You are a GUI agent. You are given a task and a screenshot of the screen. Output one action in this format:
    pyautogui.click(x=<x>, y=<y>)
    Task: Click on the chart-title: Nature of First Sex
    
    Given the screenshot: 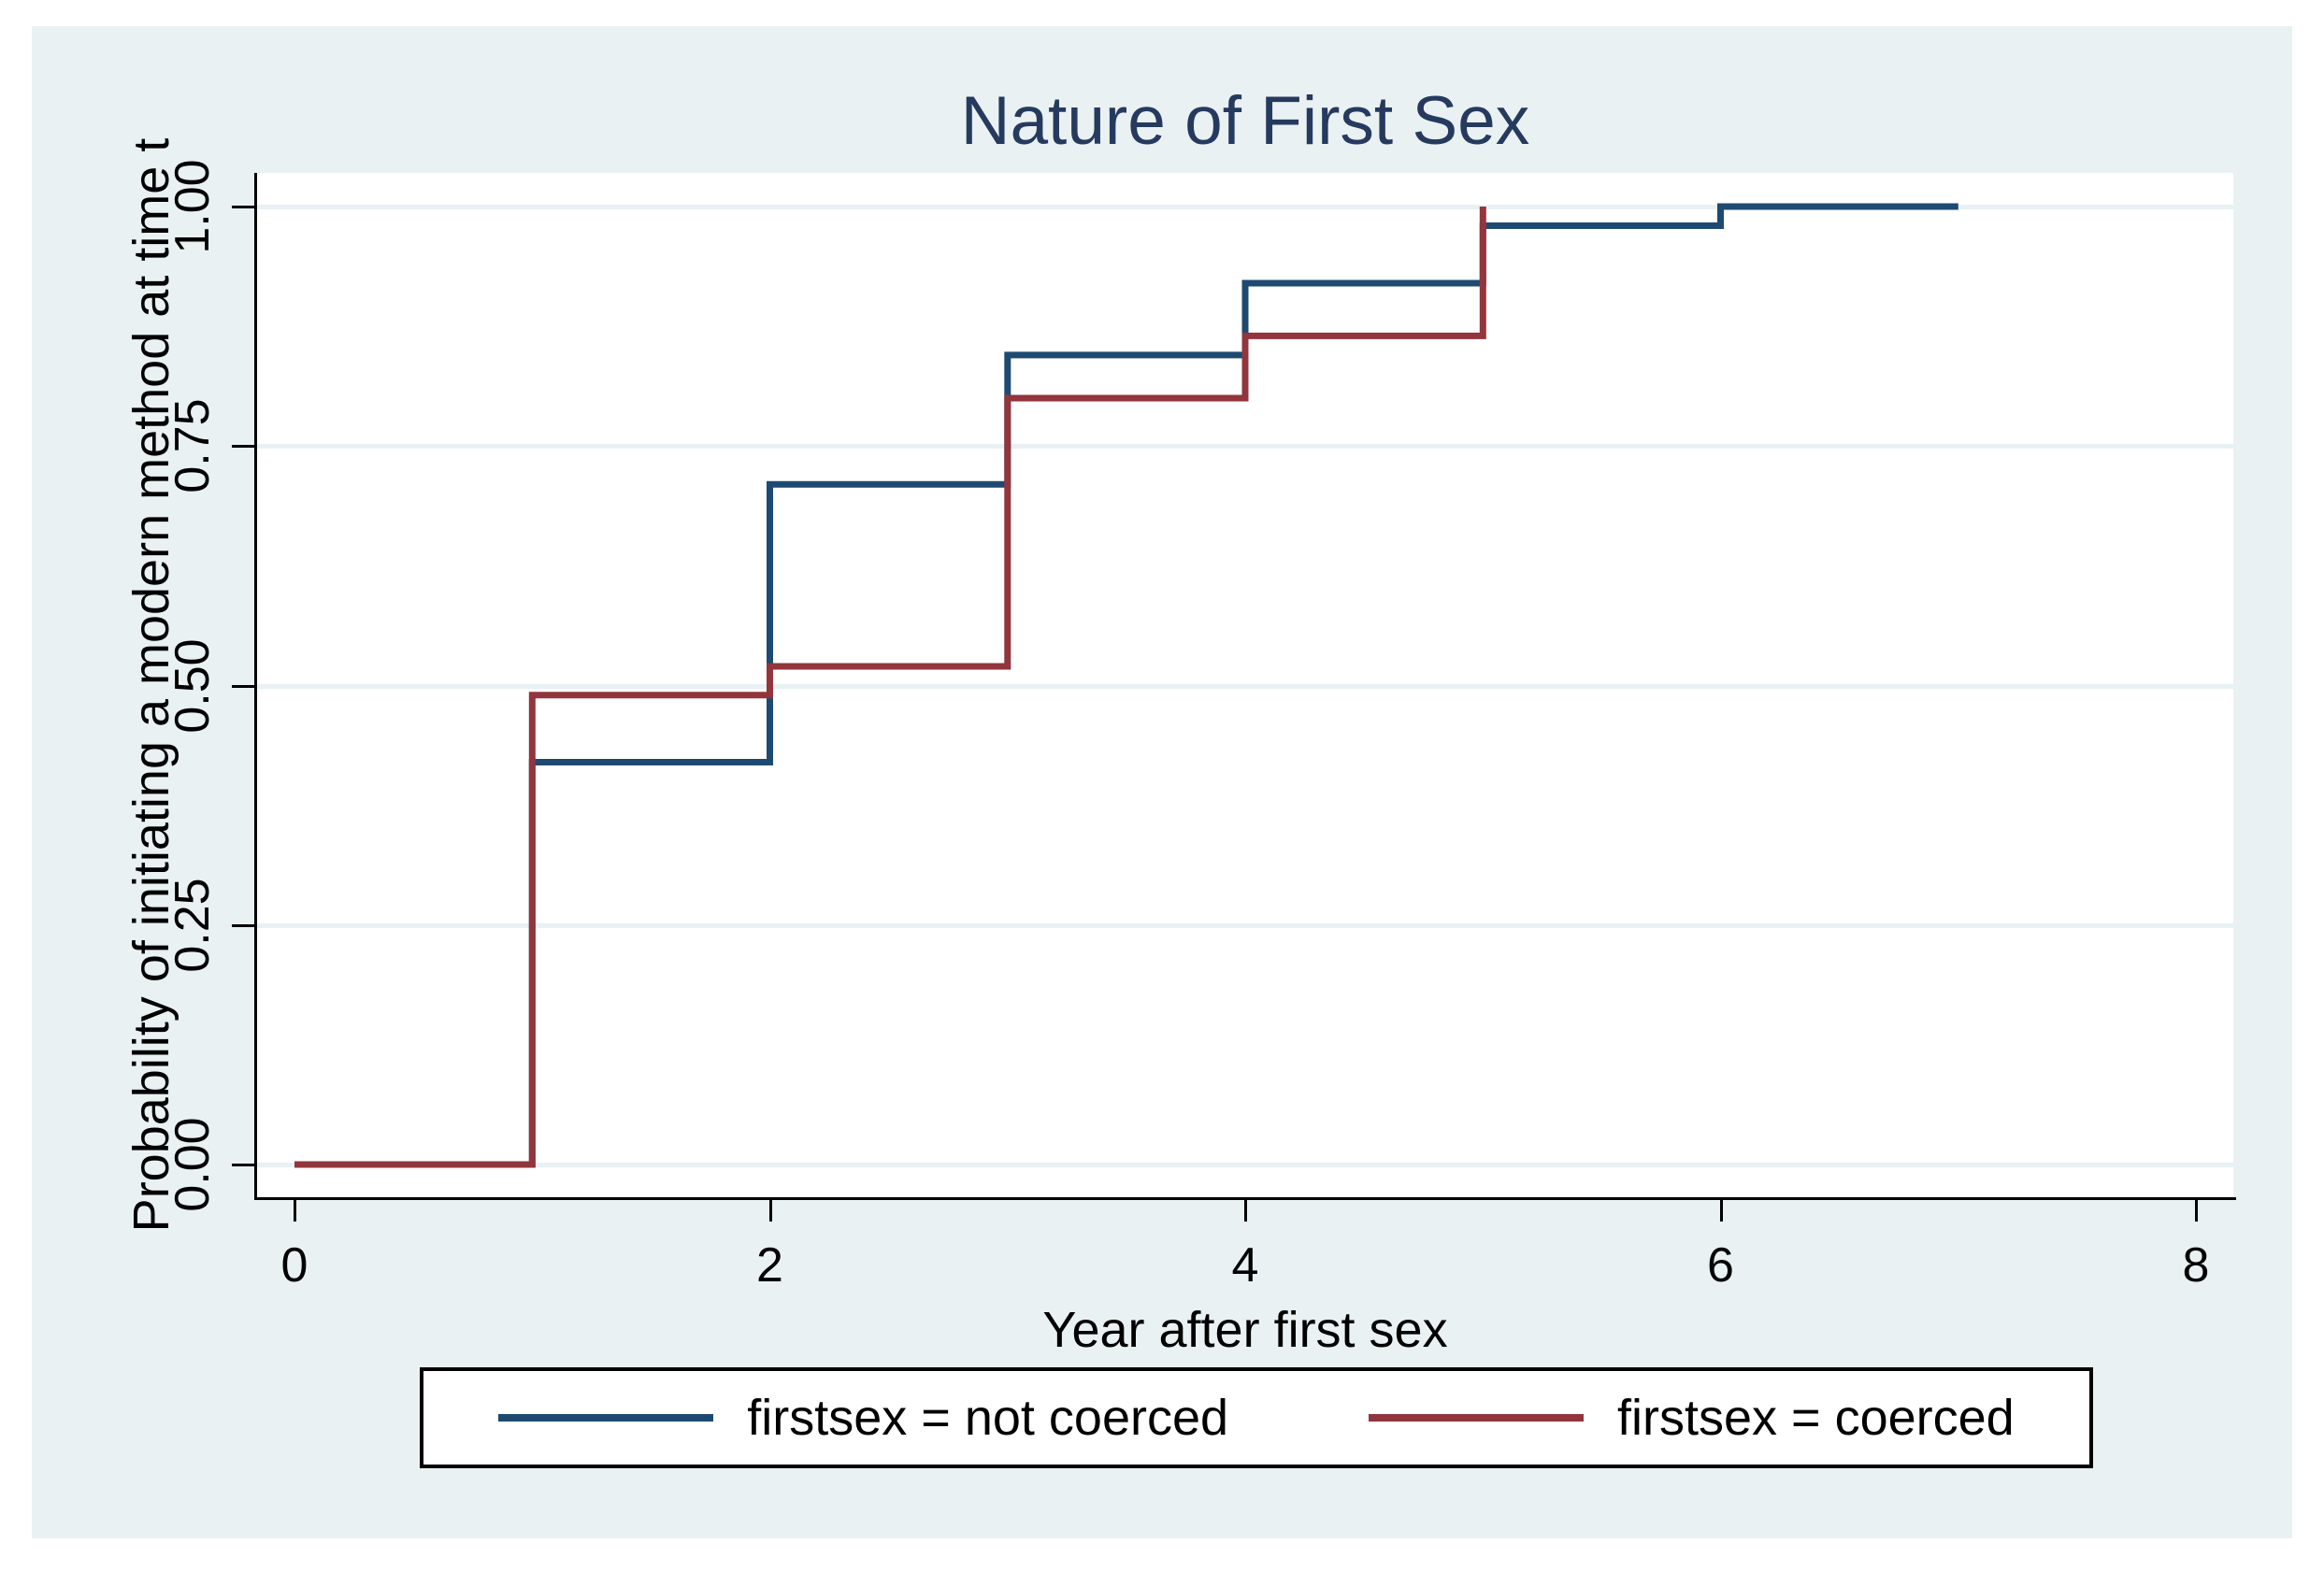 What is the action you would take?
    pyautogui.click(x=1245, y=121)
    